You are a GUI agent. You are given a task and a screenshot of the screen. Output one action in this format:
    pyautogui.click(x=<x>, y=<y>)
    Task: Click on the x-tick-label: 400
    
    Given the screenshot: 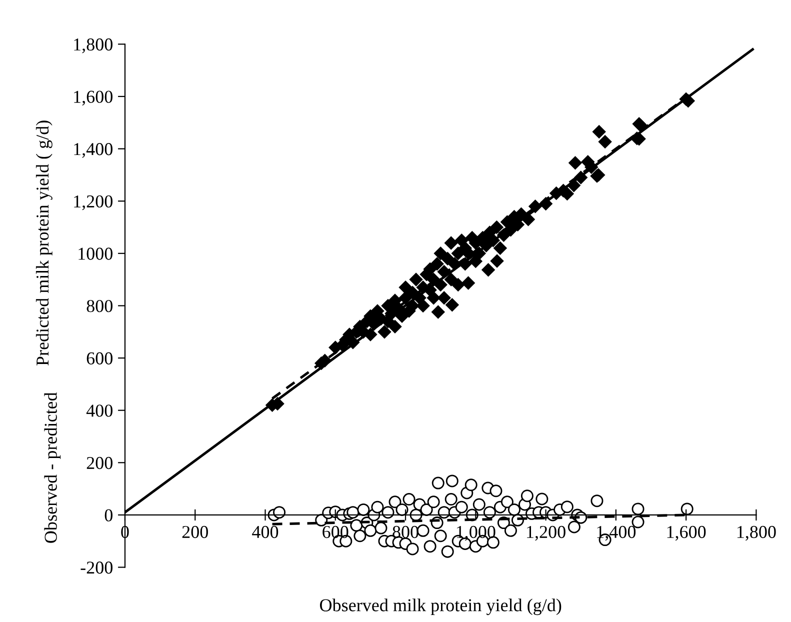 What is the action you would take?
    pyautogui.click(x=265, y=532)
    